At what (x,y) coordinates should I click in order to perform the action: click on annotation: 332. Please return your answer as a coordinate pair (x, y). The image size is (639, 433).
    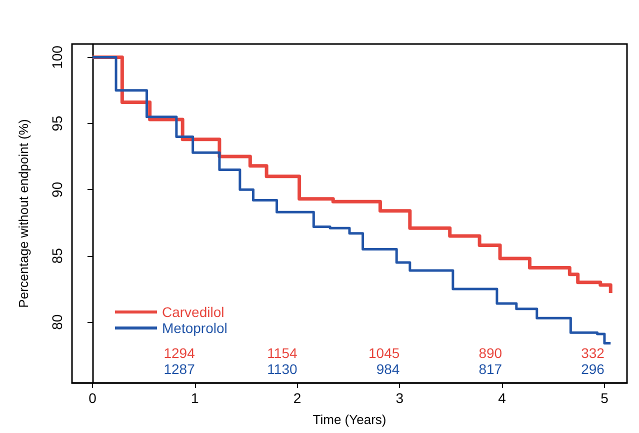
    Looking at the image, I should click on (593, 353).